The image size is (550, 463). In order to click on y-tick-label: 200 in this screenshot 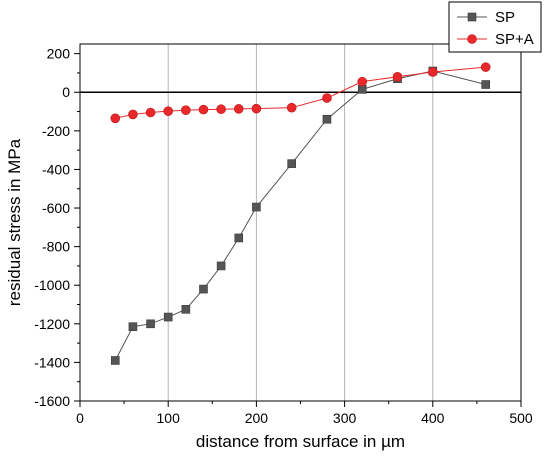, I will do `click(59, 54)`.